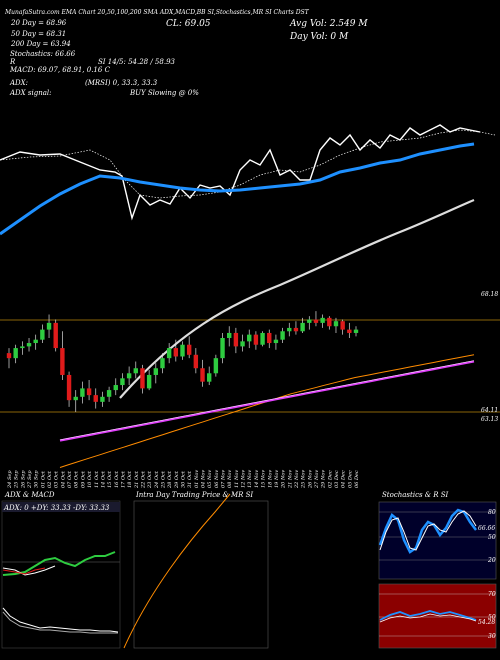  I want to click on x-date-label: 13 Nov, so click(250, 479).